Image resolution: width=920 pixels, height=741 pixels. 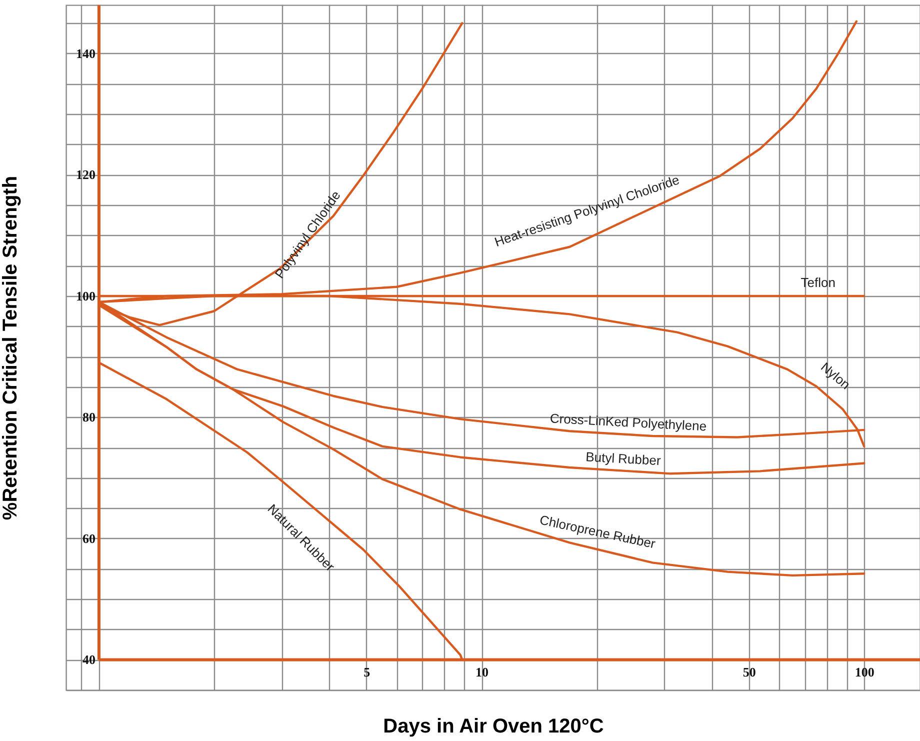 What do you see at coordinates (89, 417) in the screenshot?
I see `y-tick-label: 80` at bounding box center [89, 417].